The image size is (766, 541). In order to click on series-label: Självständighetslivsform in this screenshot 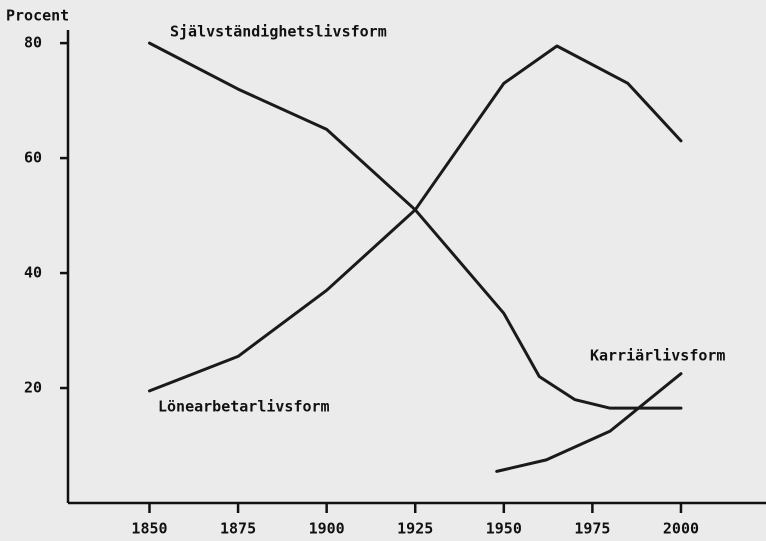, I will do `click(278, 32)`.